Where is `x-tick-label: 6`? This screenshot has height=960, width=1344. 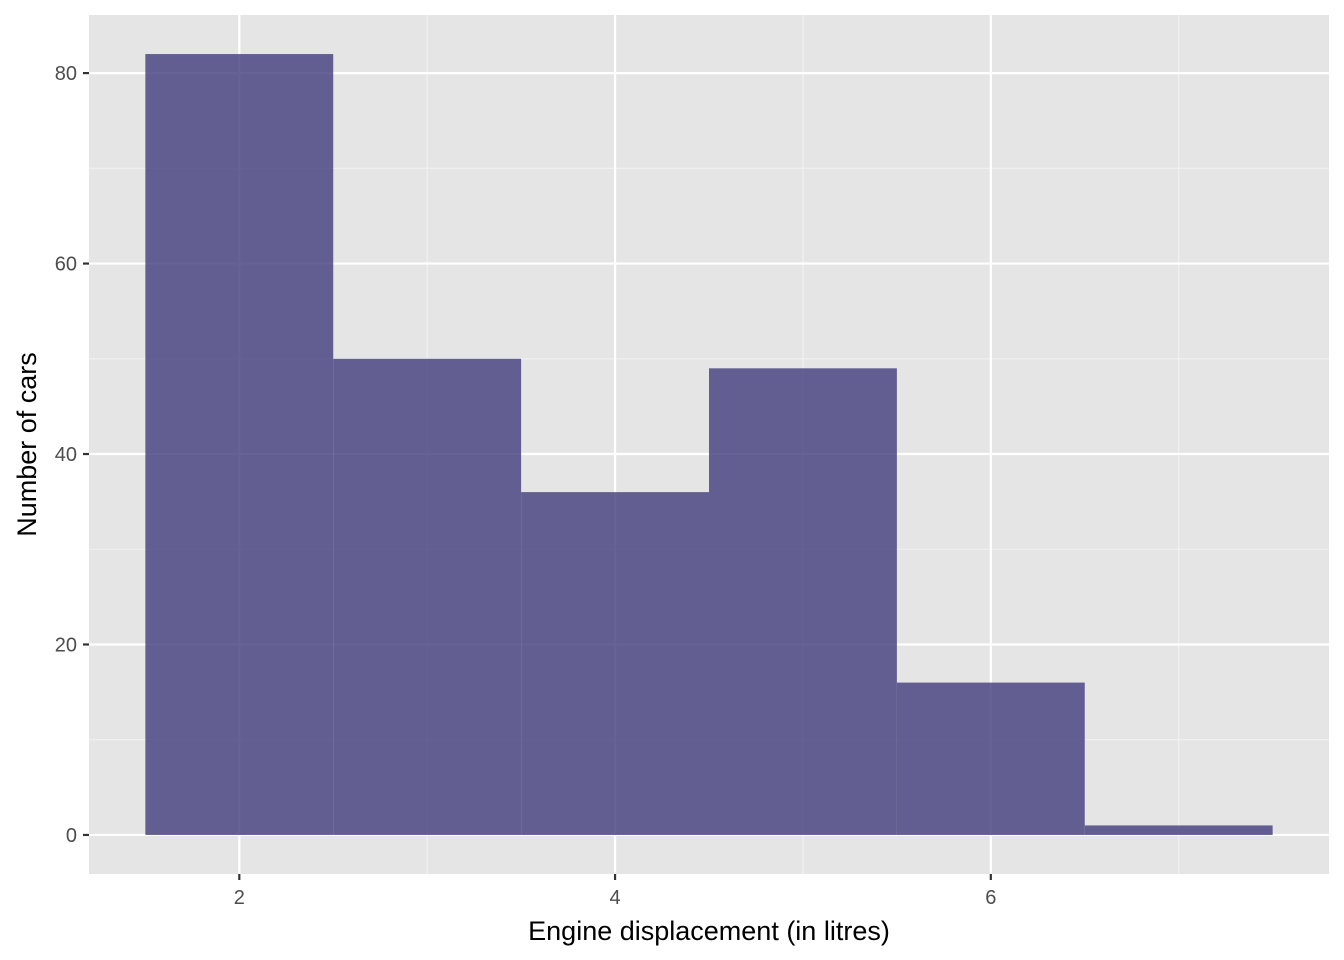
x-tick-label: 6 is located at coordinates (990, 898).